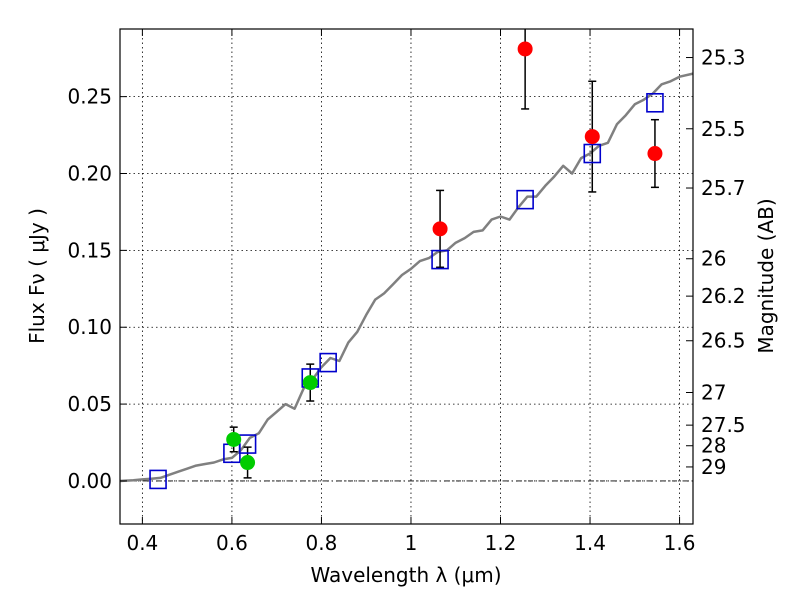 The width and height of the screenshot is (800, 600). Describe the element at coordinates (37, 276) in the screenshot. I see `left-y-axis-title: Flux Fν ( μJy )` at that location.